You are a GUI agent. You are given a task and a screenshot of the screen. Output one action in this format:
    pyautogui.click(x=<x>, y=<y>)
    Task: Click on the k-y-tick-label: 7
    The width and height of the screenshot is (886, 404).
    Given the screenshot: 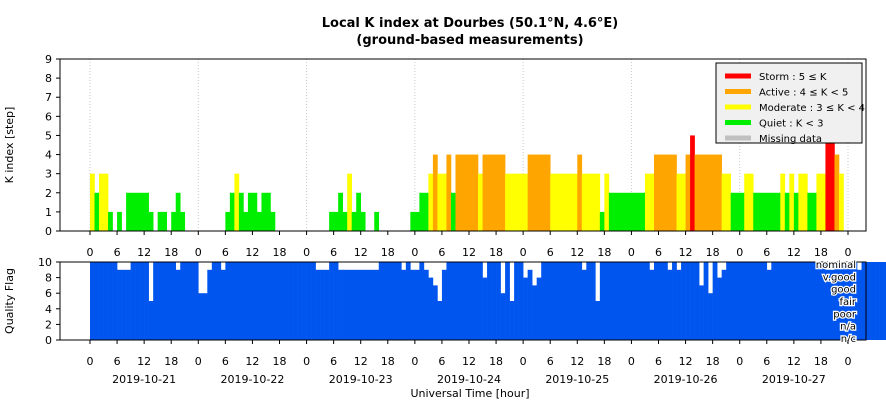 What is the action you would take?
    pyautogui.click(x=48, y=97)
    